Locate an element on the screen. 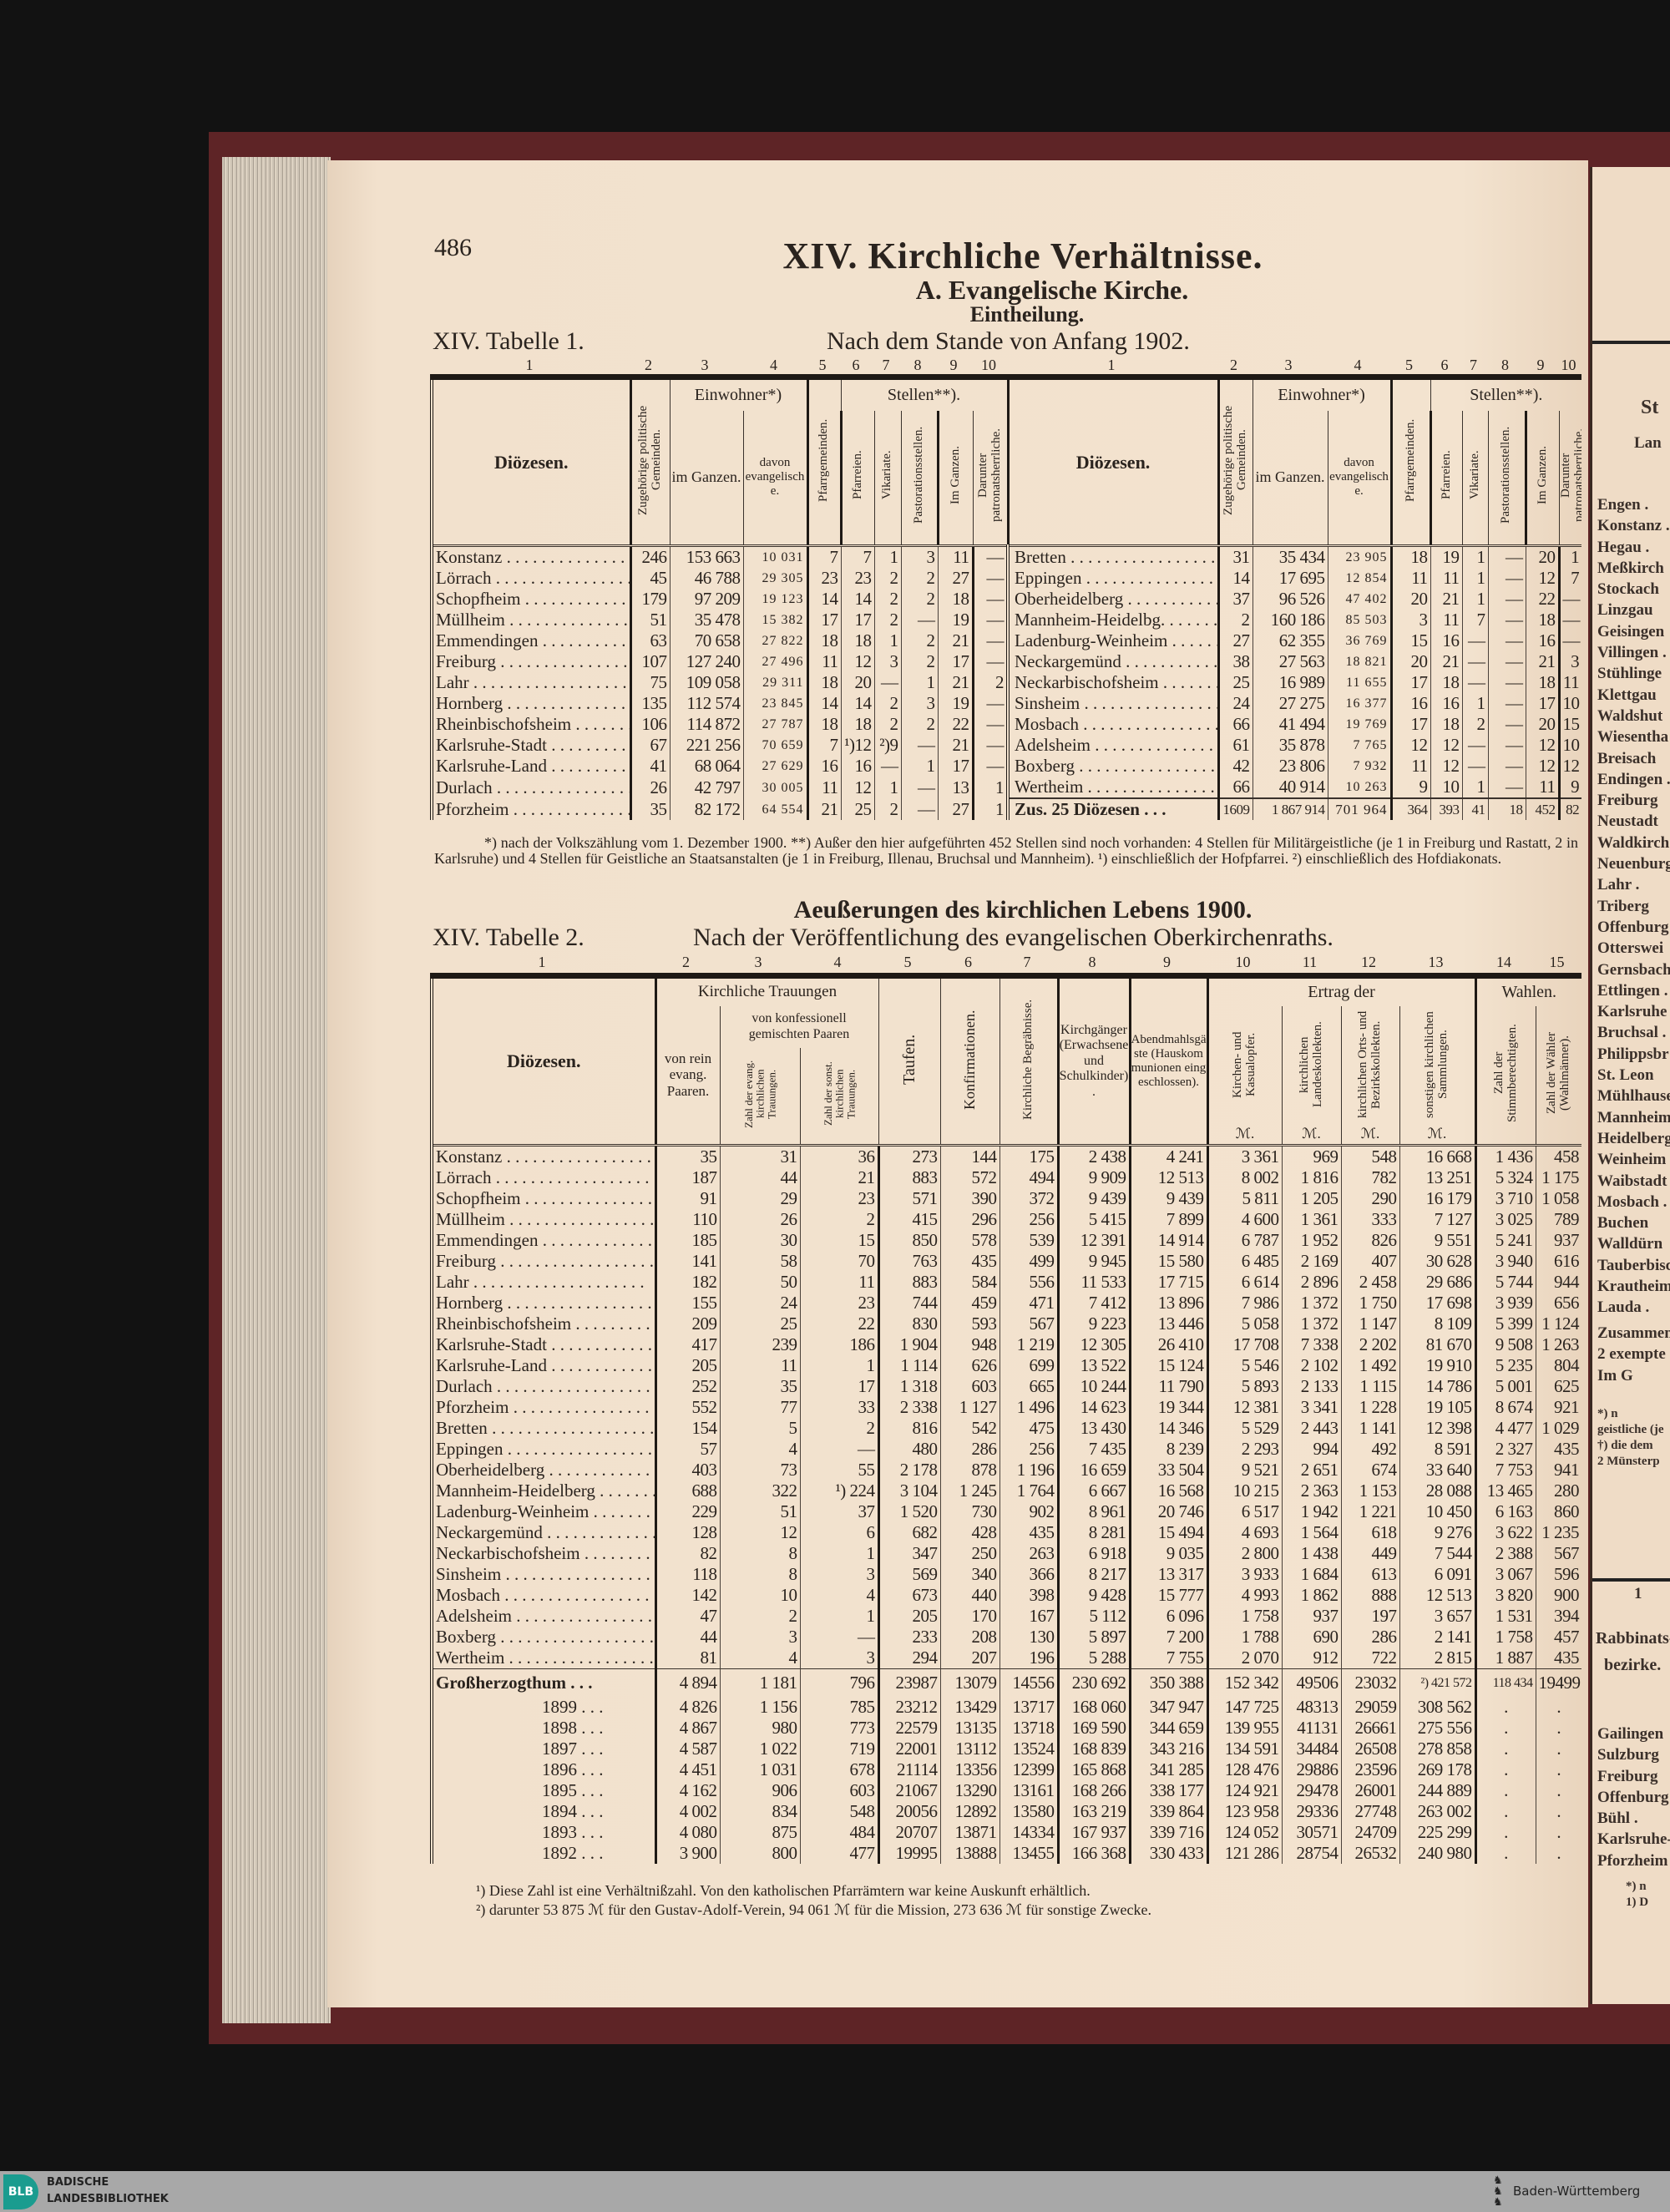  cell-col-8: 9 223 is located at coordinates (1093, 1324).